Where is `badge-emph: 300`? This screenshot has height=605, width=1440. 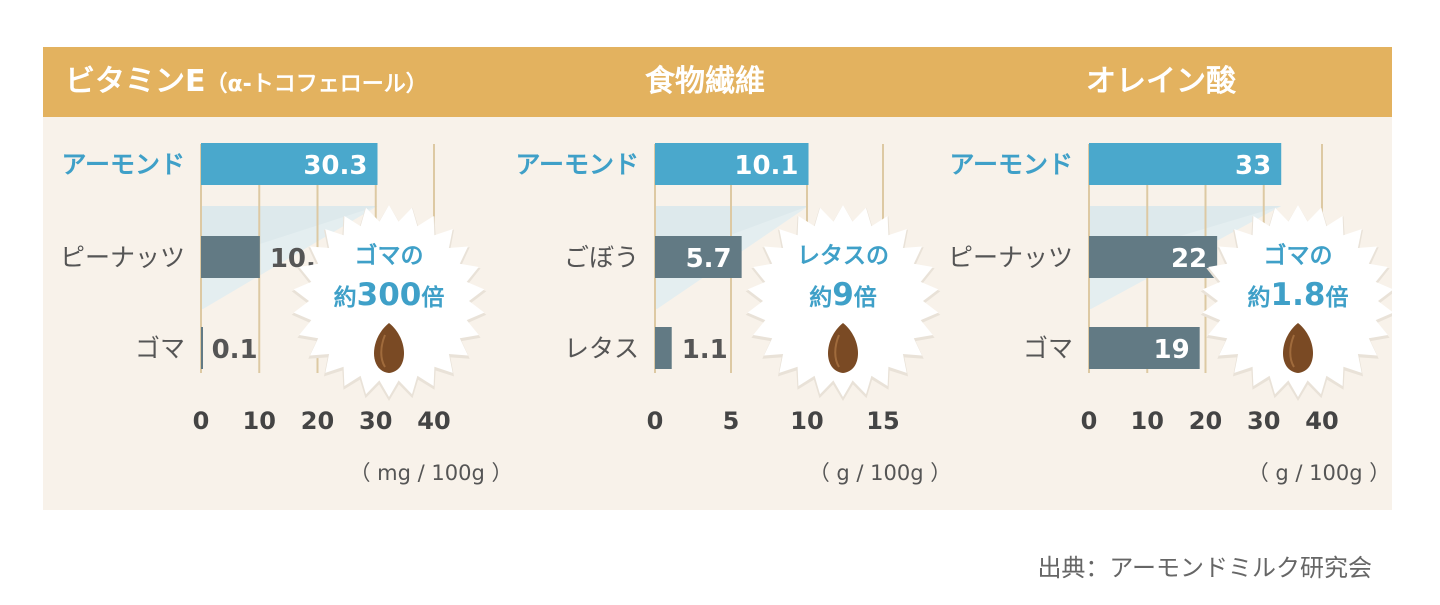
badge-emph: 300 is located at coordinates (389, 295).